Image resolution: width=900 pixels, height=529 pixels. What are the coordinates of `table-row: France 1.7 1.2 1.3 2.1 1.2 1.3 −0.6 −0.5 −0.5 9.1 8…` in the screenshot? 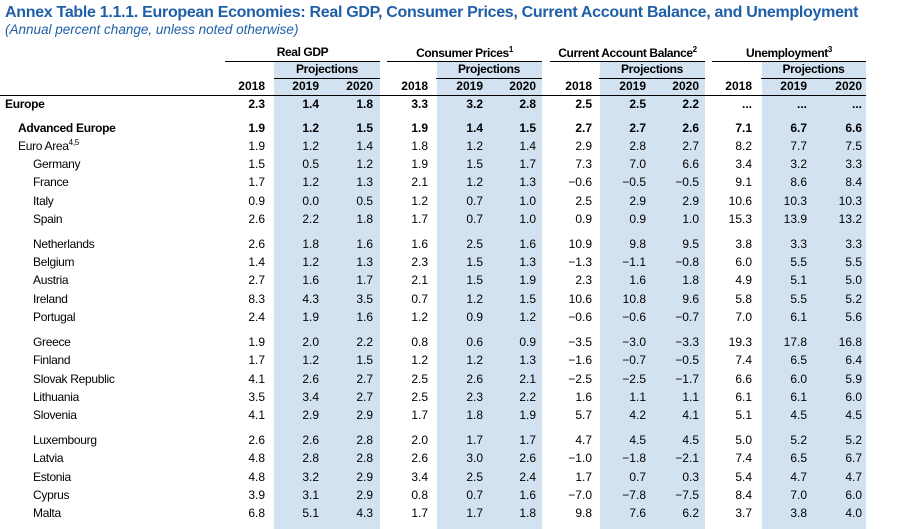 It's located at (450, 182).